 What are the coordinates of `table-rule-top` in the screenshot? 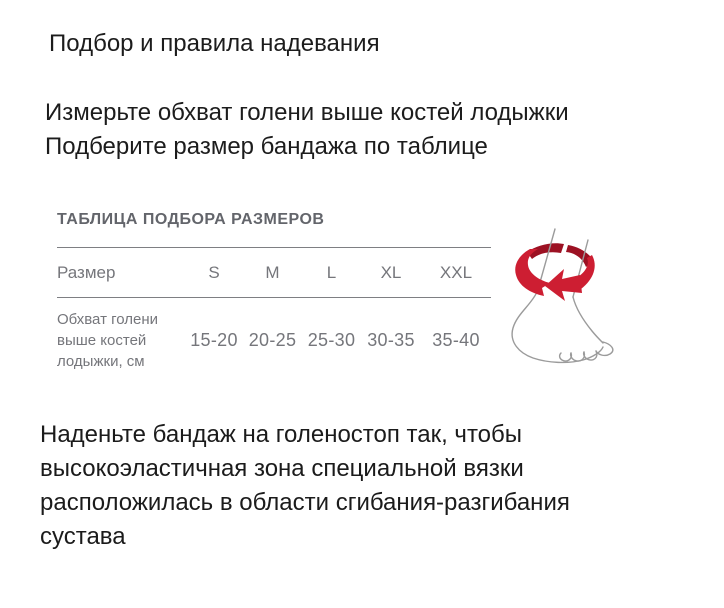 It's located at (274, 247).